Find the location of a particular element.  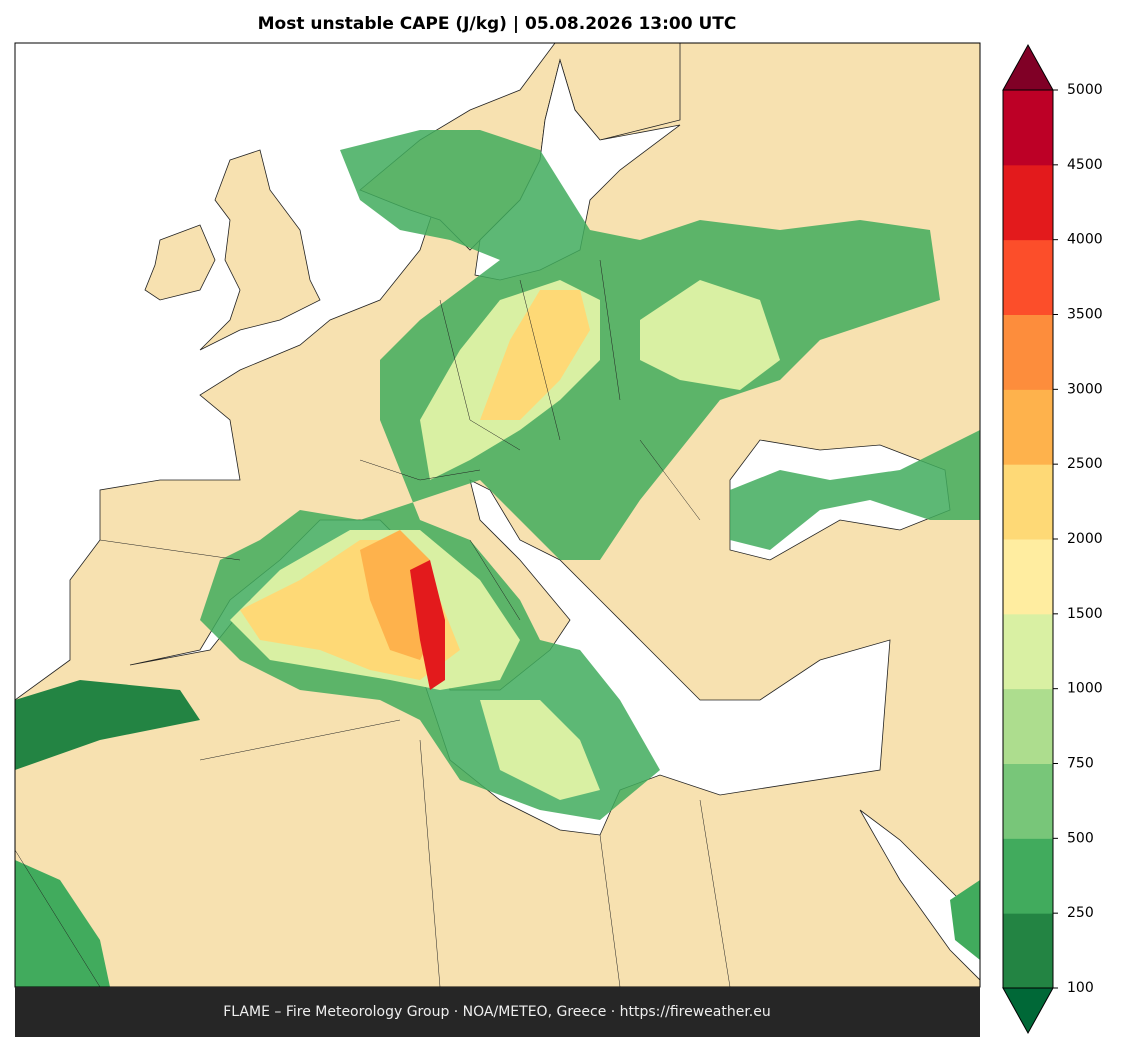

colorbar-tick-label: 100 is located at coordinates (1080, 988).